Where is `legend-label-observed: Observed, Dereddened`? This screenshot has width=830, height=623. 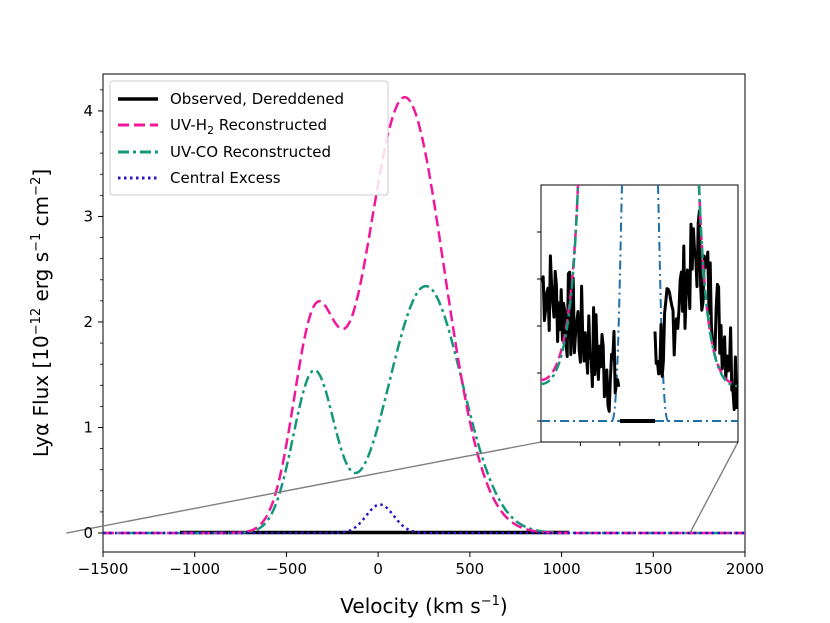
legend-label-observed: Observed, Dereddened is located at coordinates (257, 99).